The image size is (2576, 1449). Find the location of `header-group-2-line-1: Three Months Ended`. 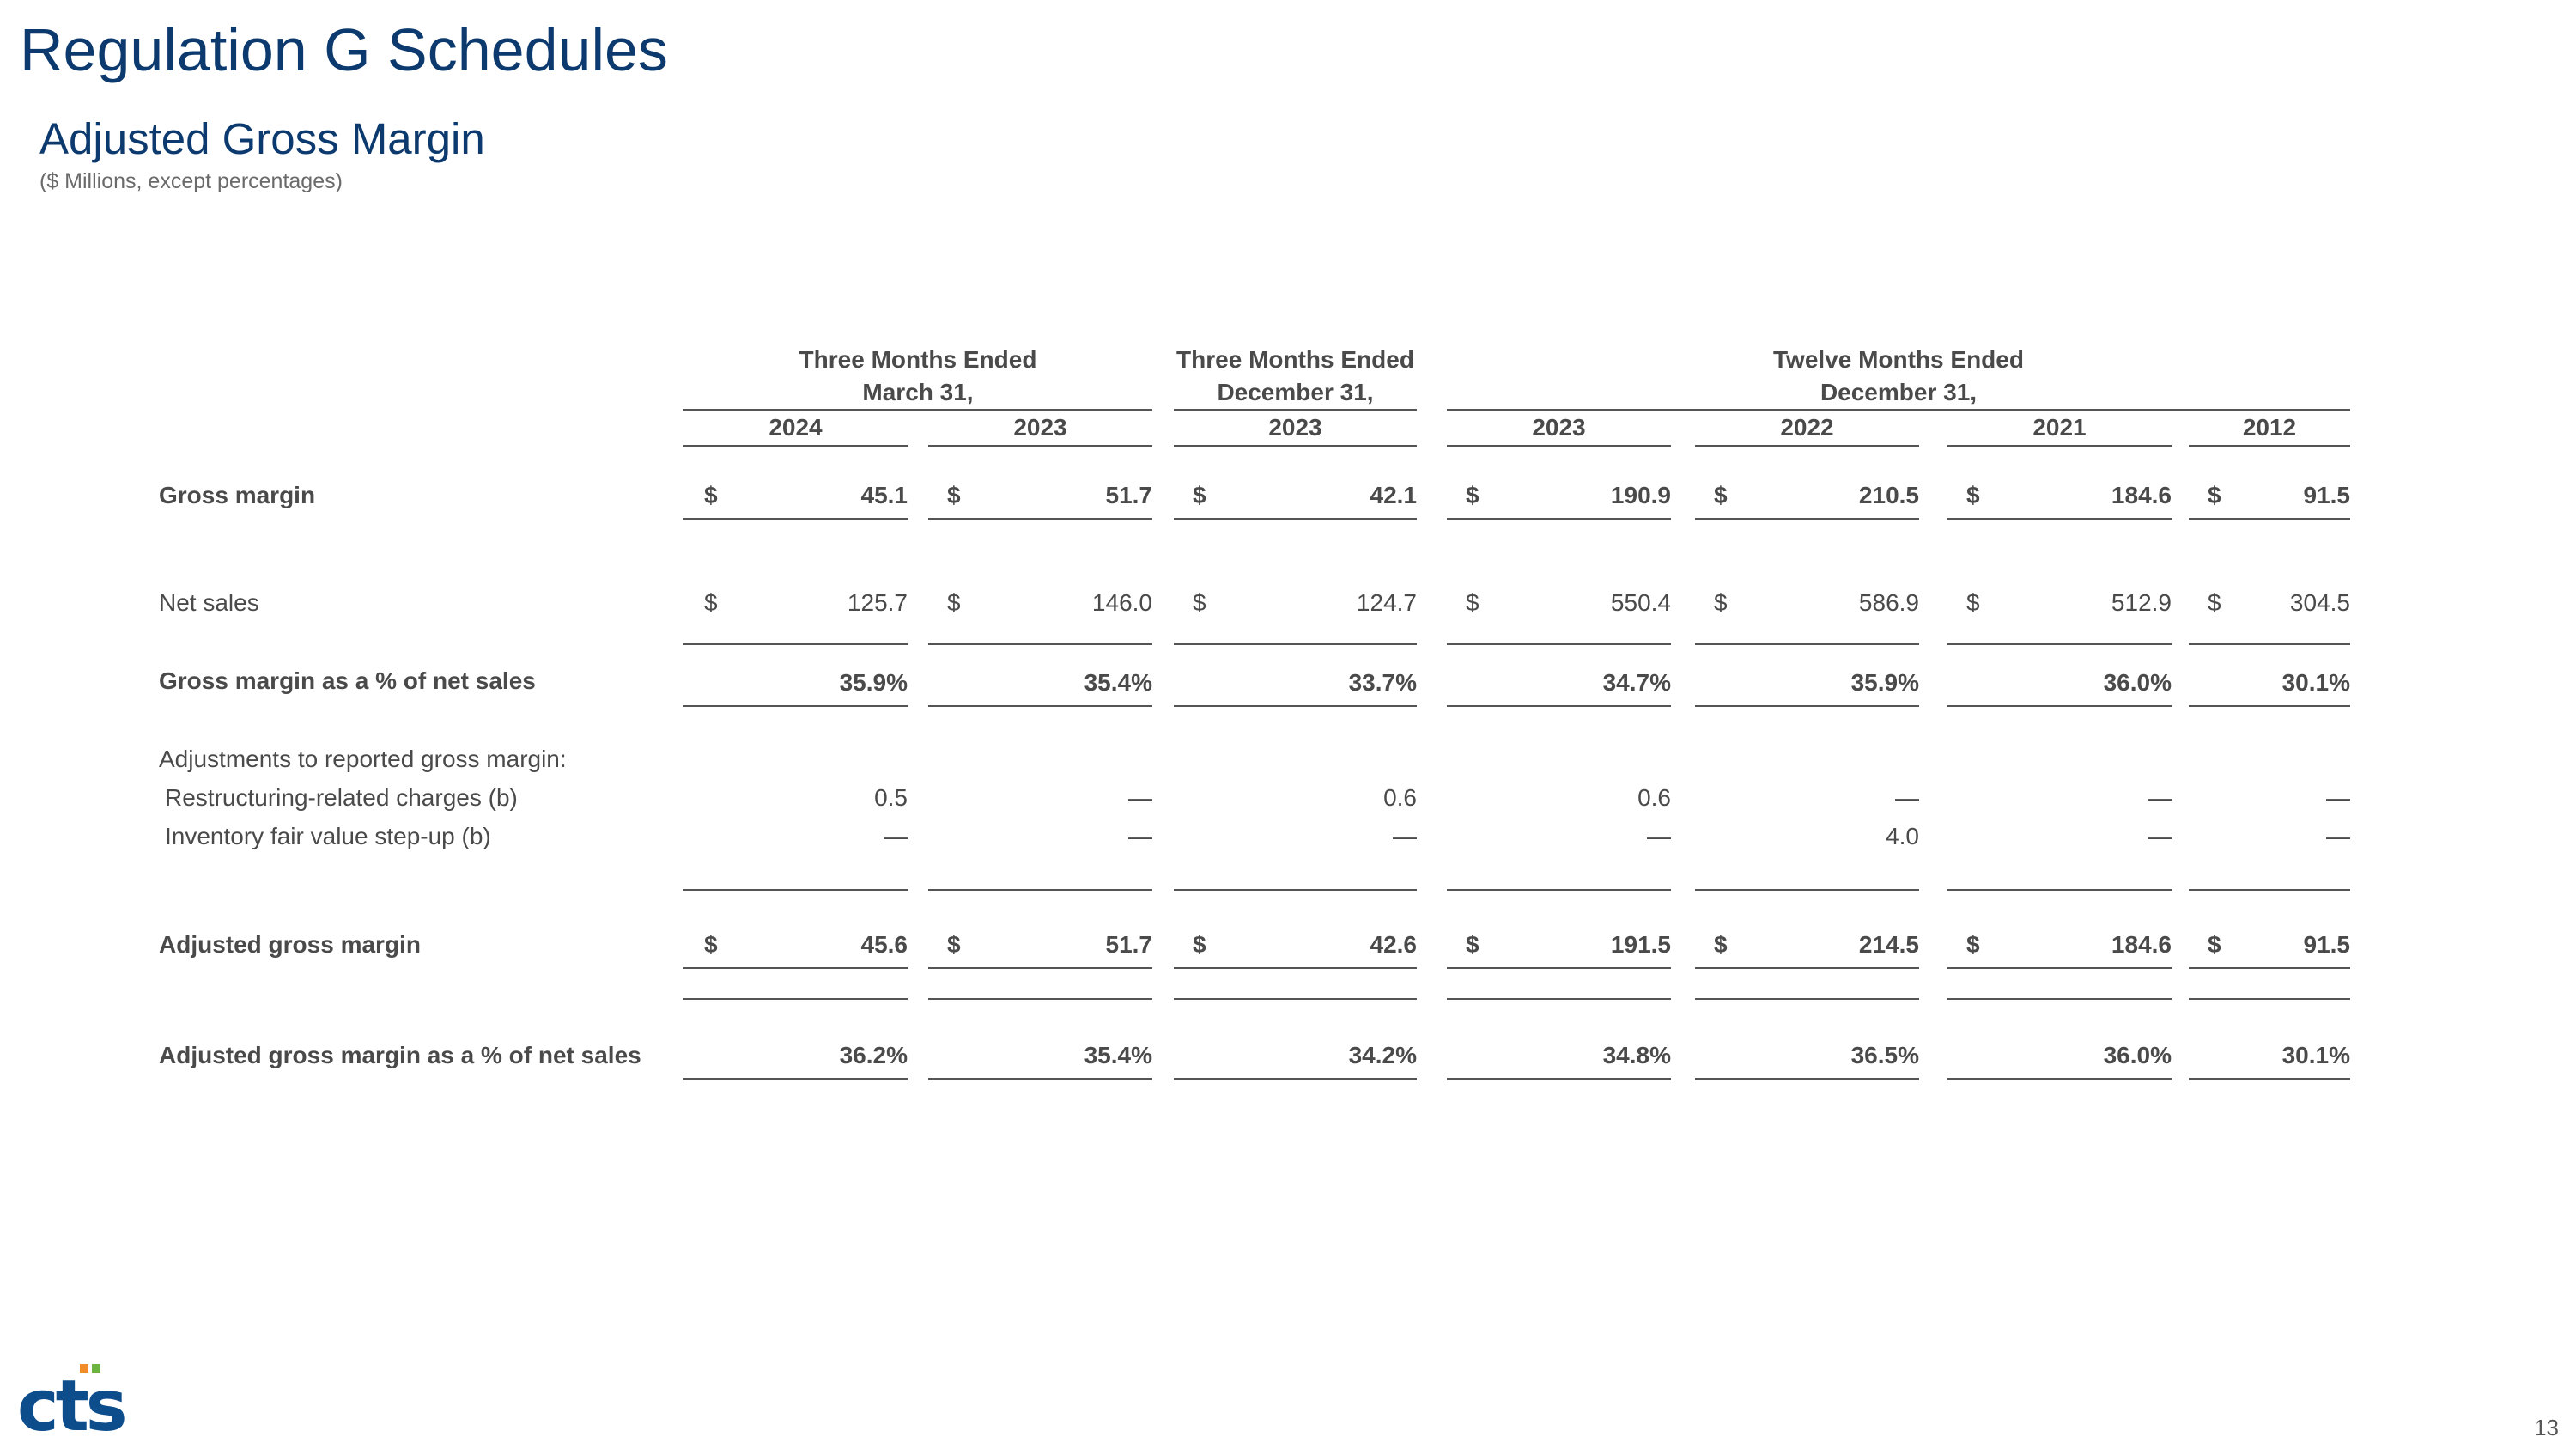

header-group-2-line-1: Three Months Ended is located at coordinates (1295, 359).